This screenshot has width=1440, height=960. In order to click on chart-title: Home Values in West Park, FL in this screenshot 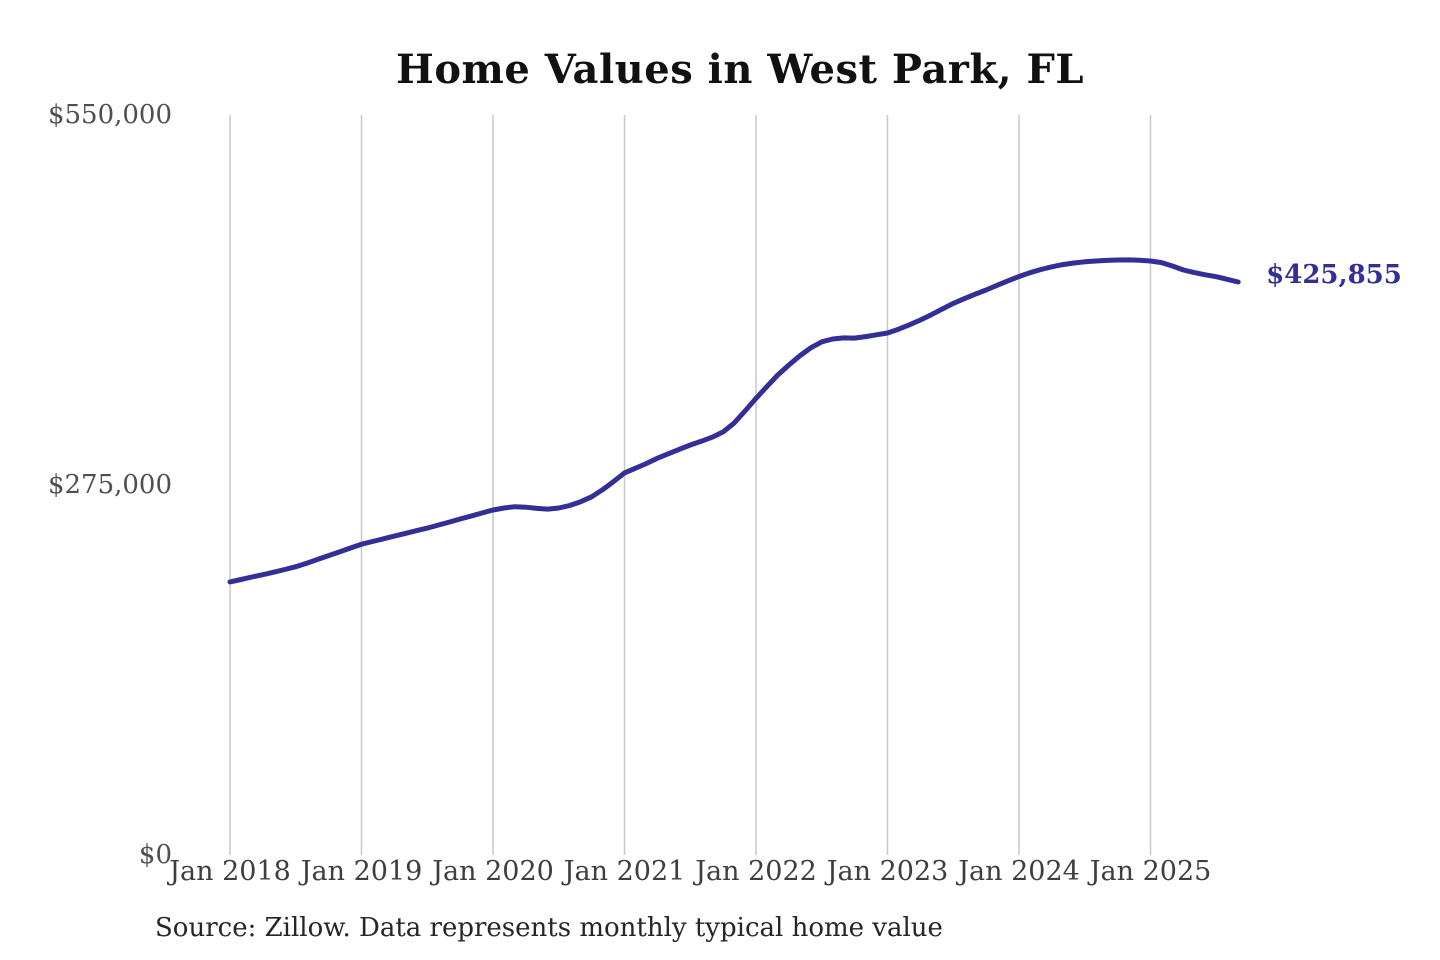, I will do `click(740, 69)`.